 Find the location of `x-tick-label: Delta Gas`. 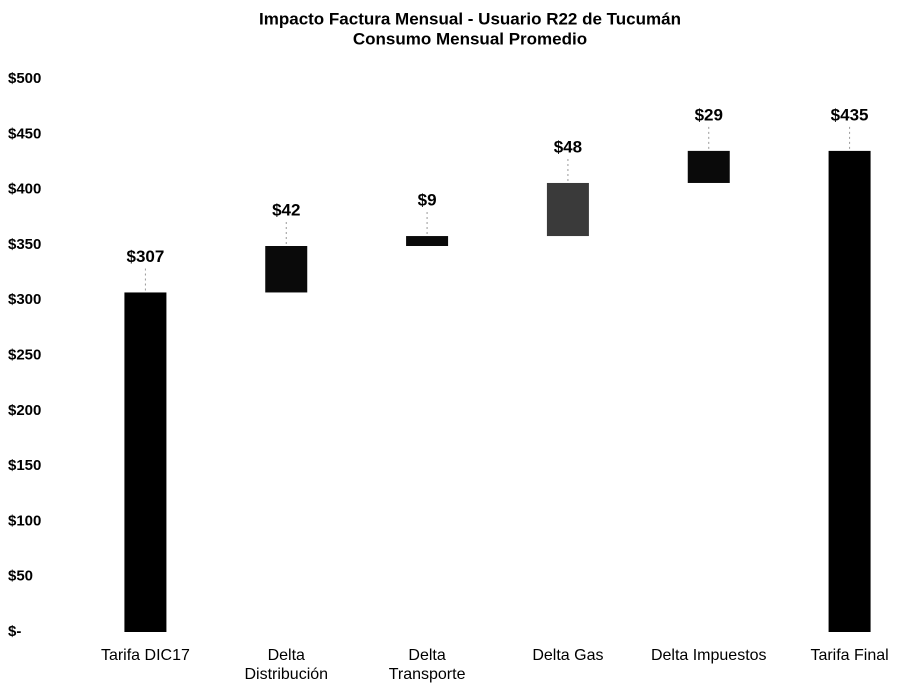

x-tick-label: Delta Gas is located at coordinates (568, 655).